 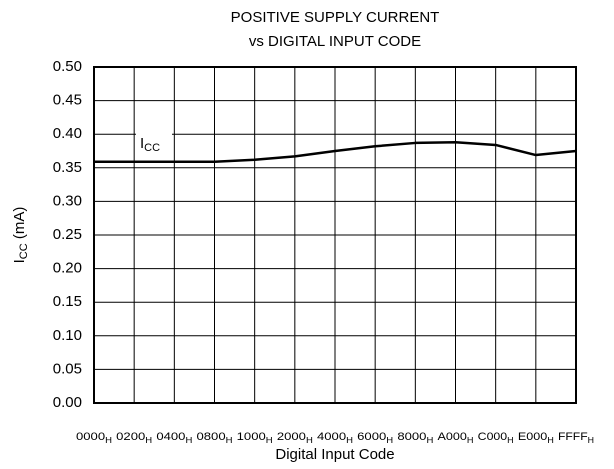 I want to click on y-tick-label: 0.00, so click(x=67, y=402).